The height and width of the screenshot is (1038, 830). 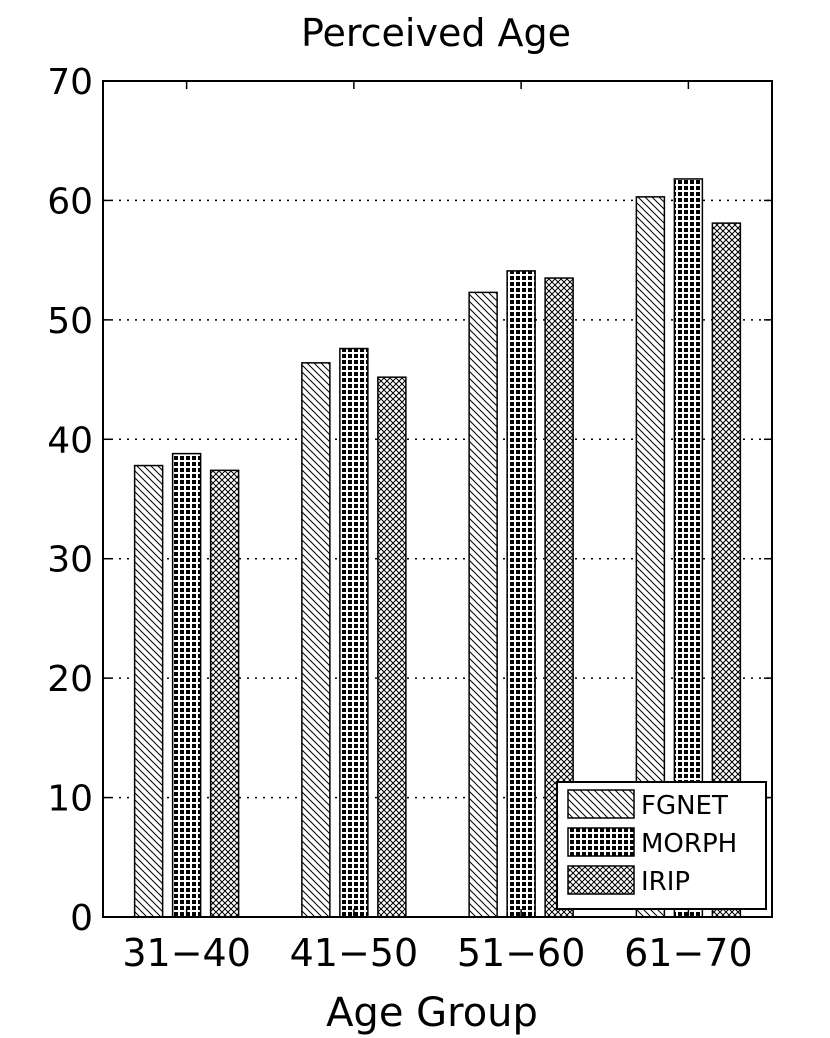 What do you see at coordinates (70, 321) in the screenshot?
I see `y-tick-label: 50` at bounding box center [70, 321].